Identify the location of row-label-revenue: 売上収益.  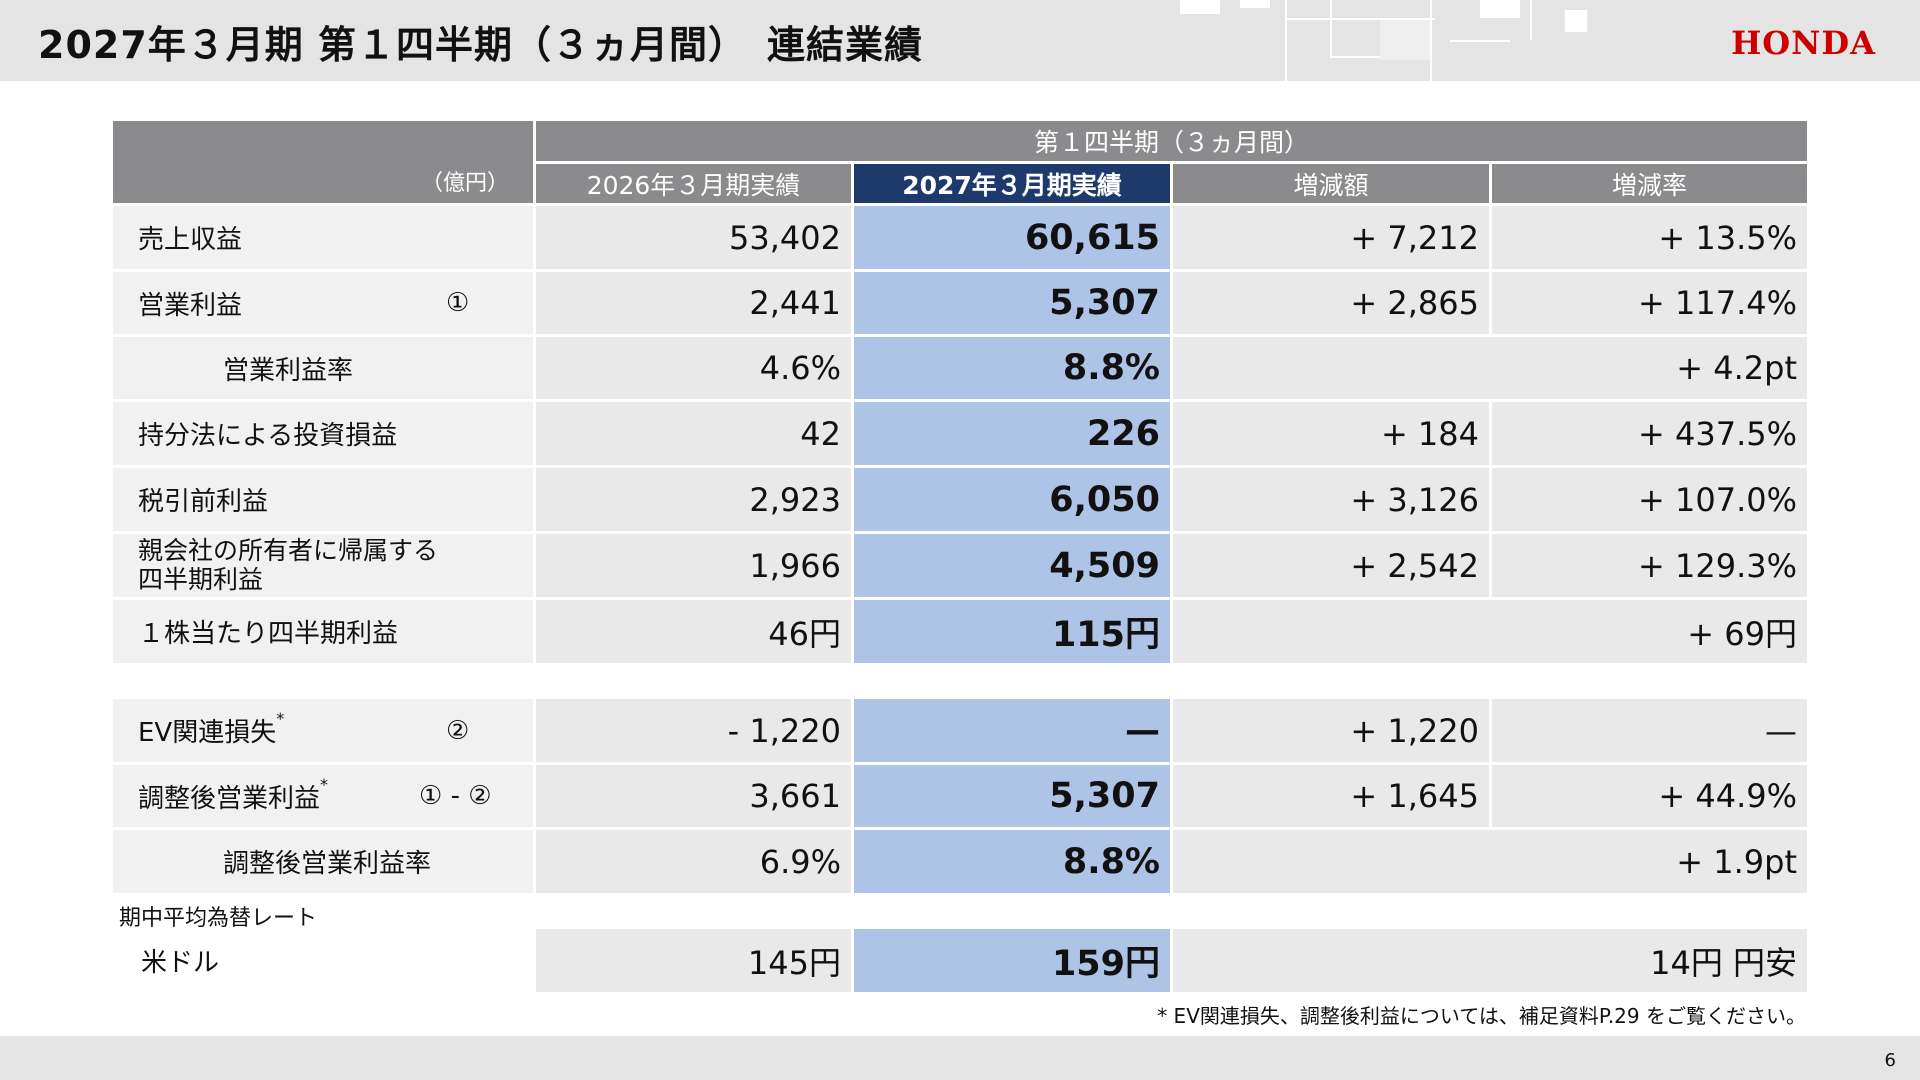
(323, 237).